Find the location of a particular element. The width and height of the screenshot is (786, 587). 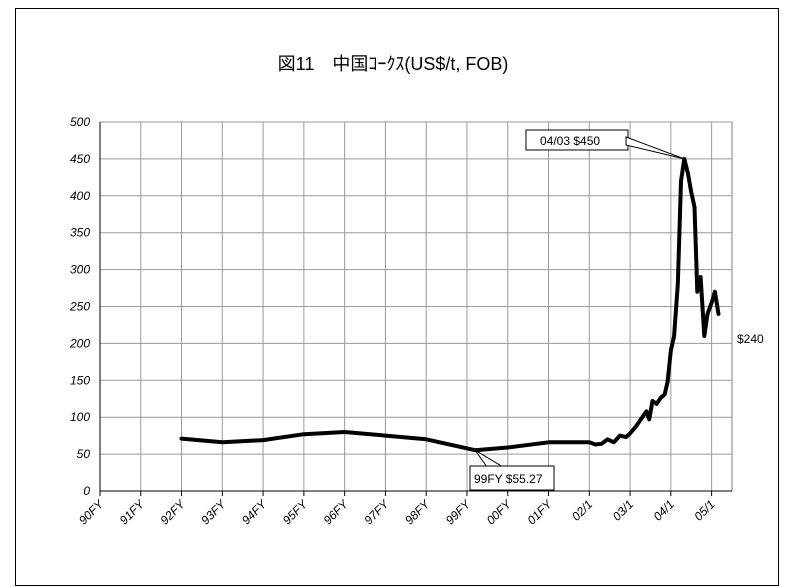

y-tick-label: 150 is located at coordinates (80, 380).